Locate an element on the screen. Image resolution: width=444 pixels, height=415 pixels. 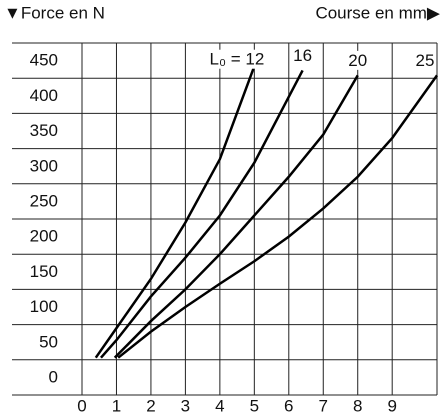
y-axis-label: ▼Force en N is located at coordinates (54, 12).